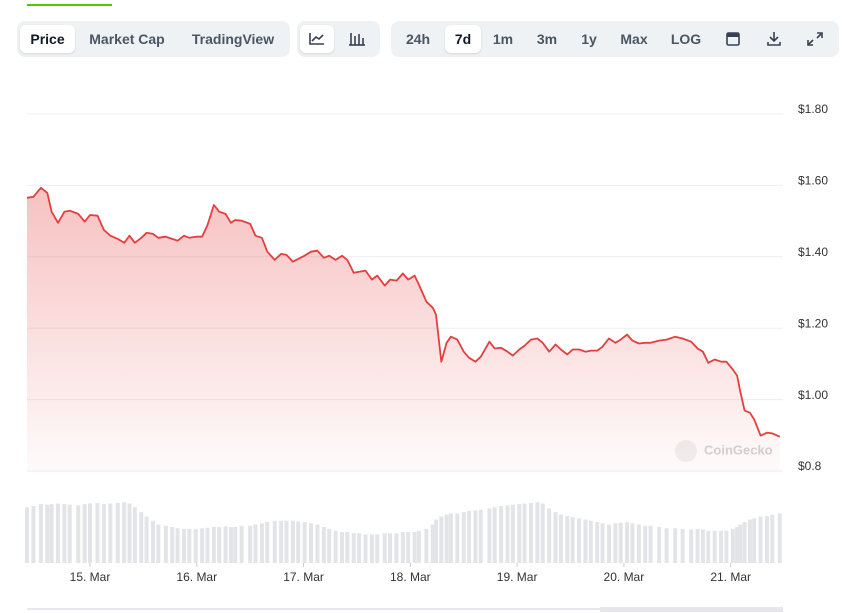 Image resolution: width=853 pixels, height=613 pixels. What do you see at coordinates (589, 39) in the screenshot?
I see `range-button: 1y` at bounding box center [589, 39].